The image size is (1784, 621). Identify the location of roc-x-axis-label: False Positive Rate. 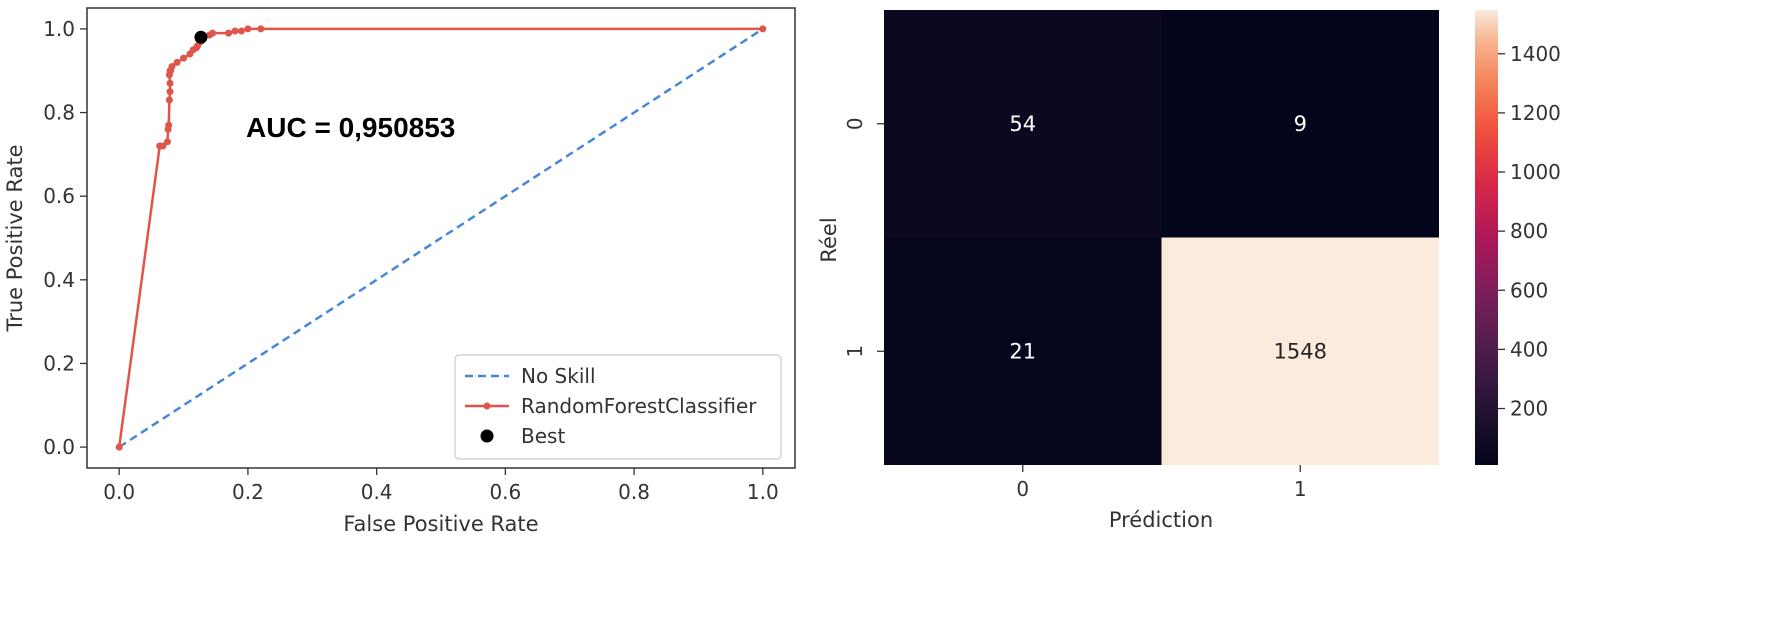
(440, 524).